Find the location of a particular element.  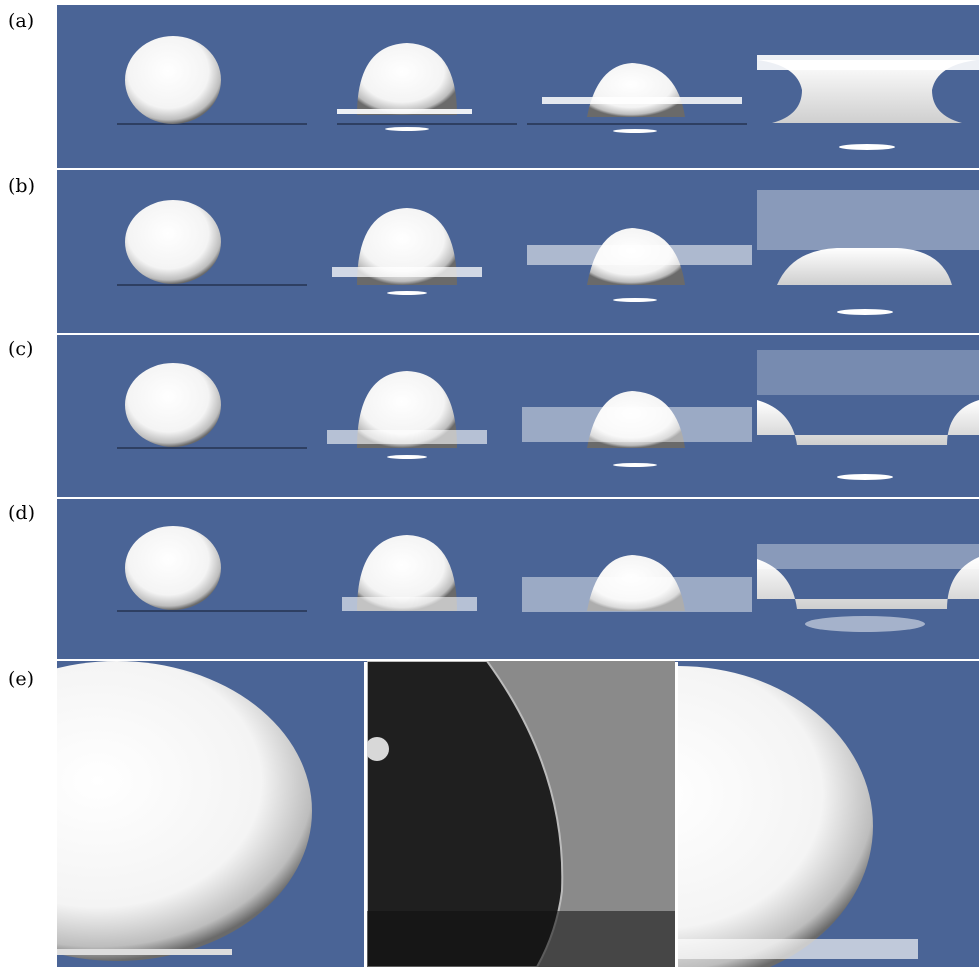

row-label-a: (a) is located at coordinates (21, 21).